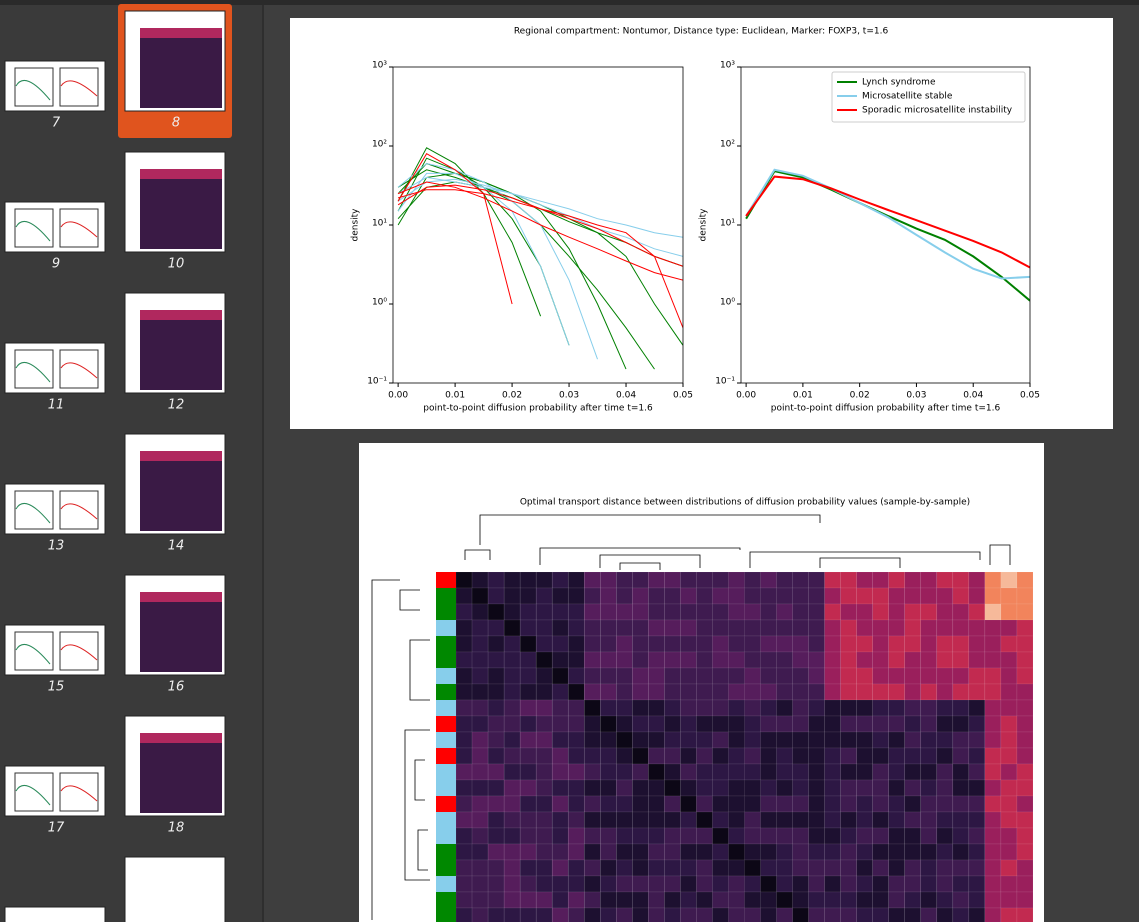  Describe the element at coordinates (569, 396) in the screenshot. I see `x-tick-label: 0.03` at that location.